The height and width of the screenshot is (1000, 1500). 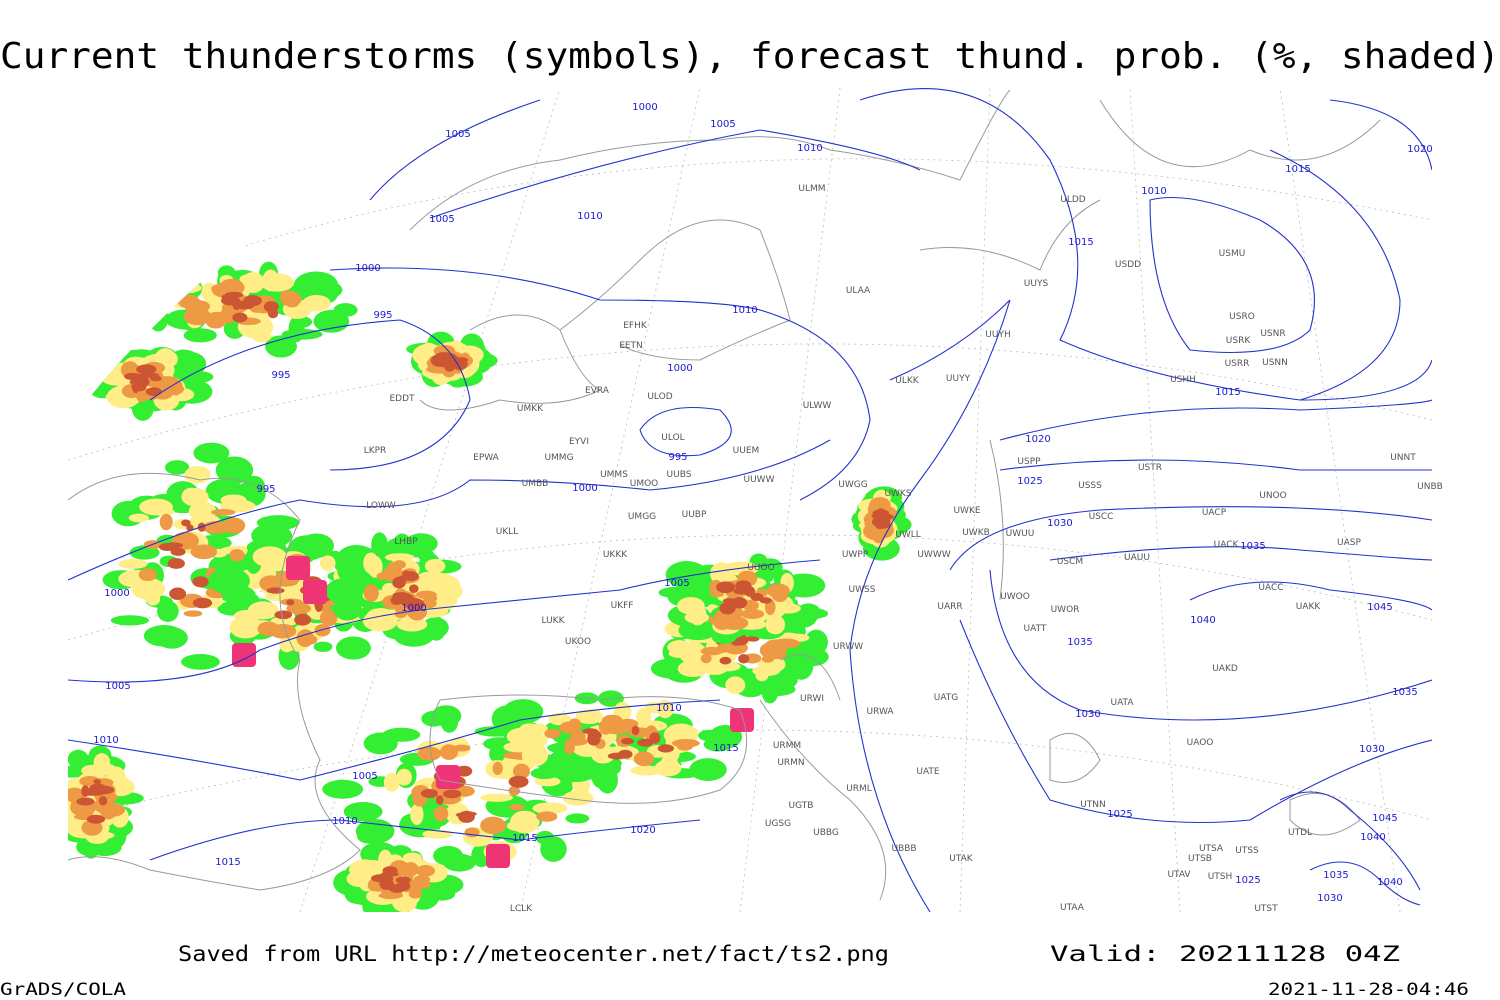 What do you see at coordinates (1029, 462) in the screenshot?
I see `station-label: USPP` at bounding box center [1029, 462].